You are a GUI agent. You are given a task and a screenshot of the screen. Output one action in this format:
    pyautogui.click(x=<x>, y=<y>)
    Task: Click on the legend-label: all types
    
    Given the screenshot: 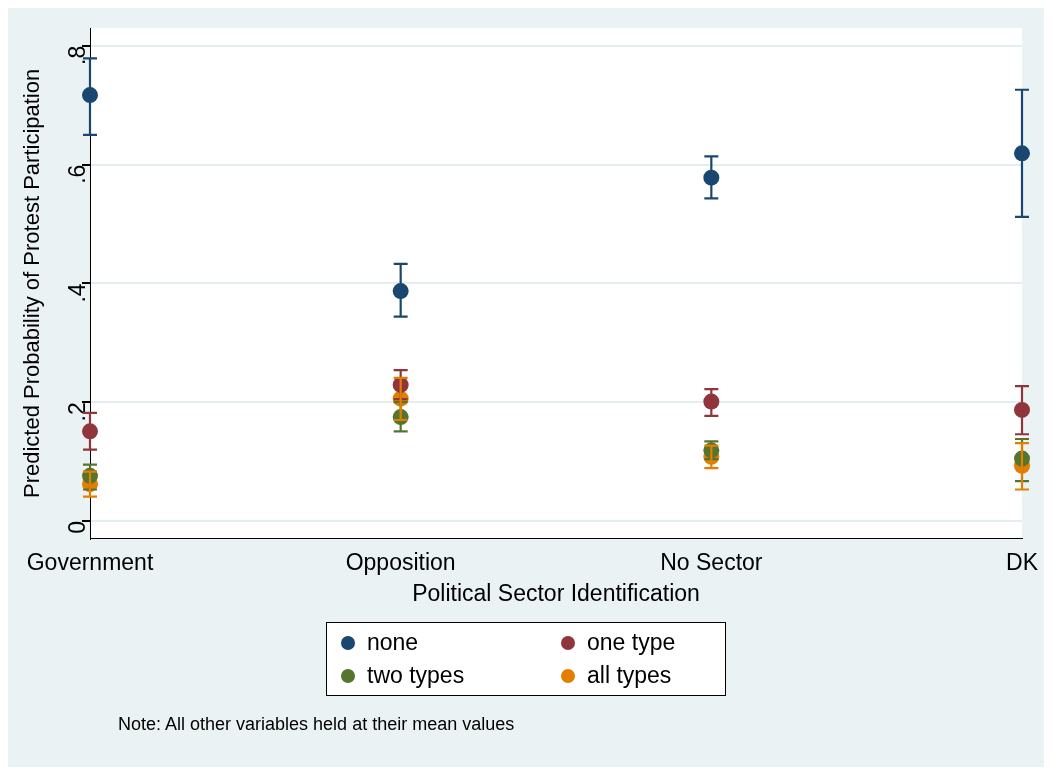 What is the action you would take?
    pyautogui.click(x=629, y=675)
    